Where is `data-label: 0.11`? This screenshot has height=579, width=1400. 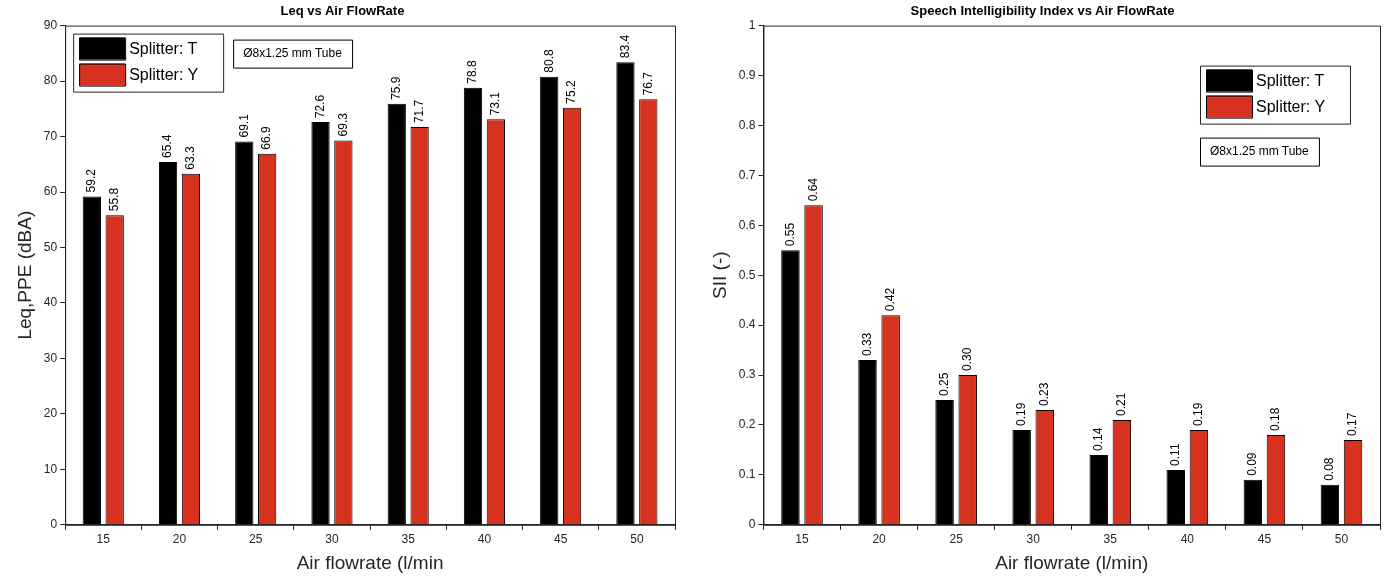
data-label: 0.11 is located at coordinates (1175, 454).